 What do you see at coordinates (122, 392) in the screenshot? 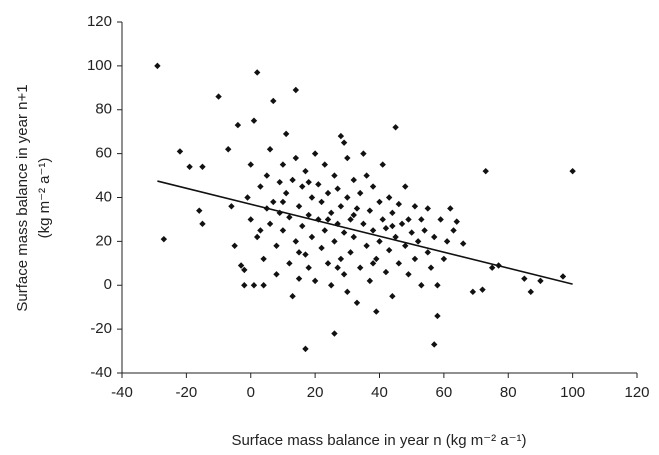
I see `x-tick-label: -40` at bounding box center [122, 392].